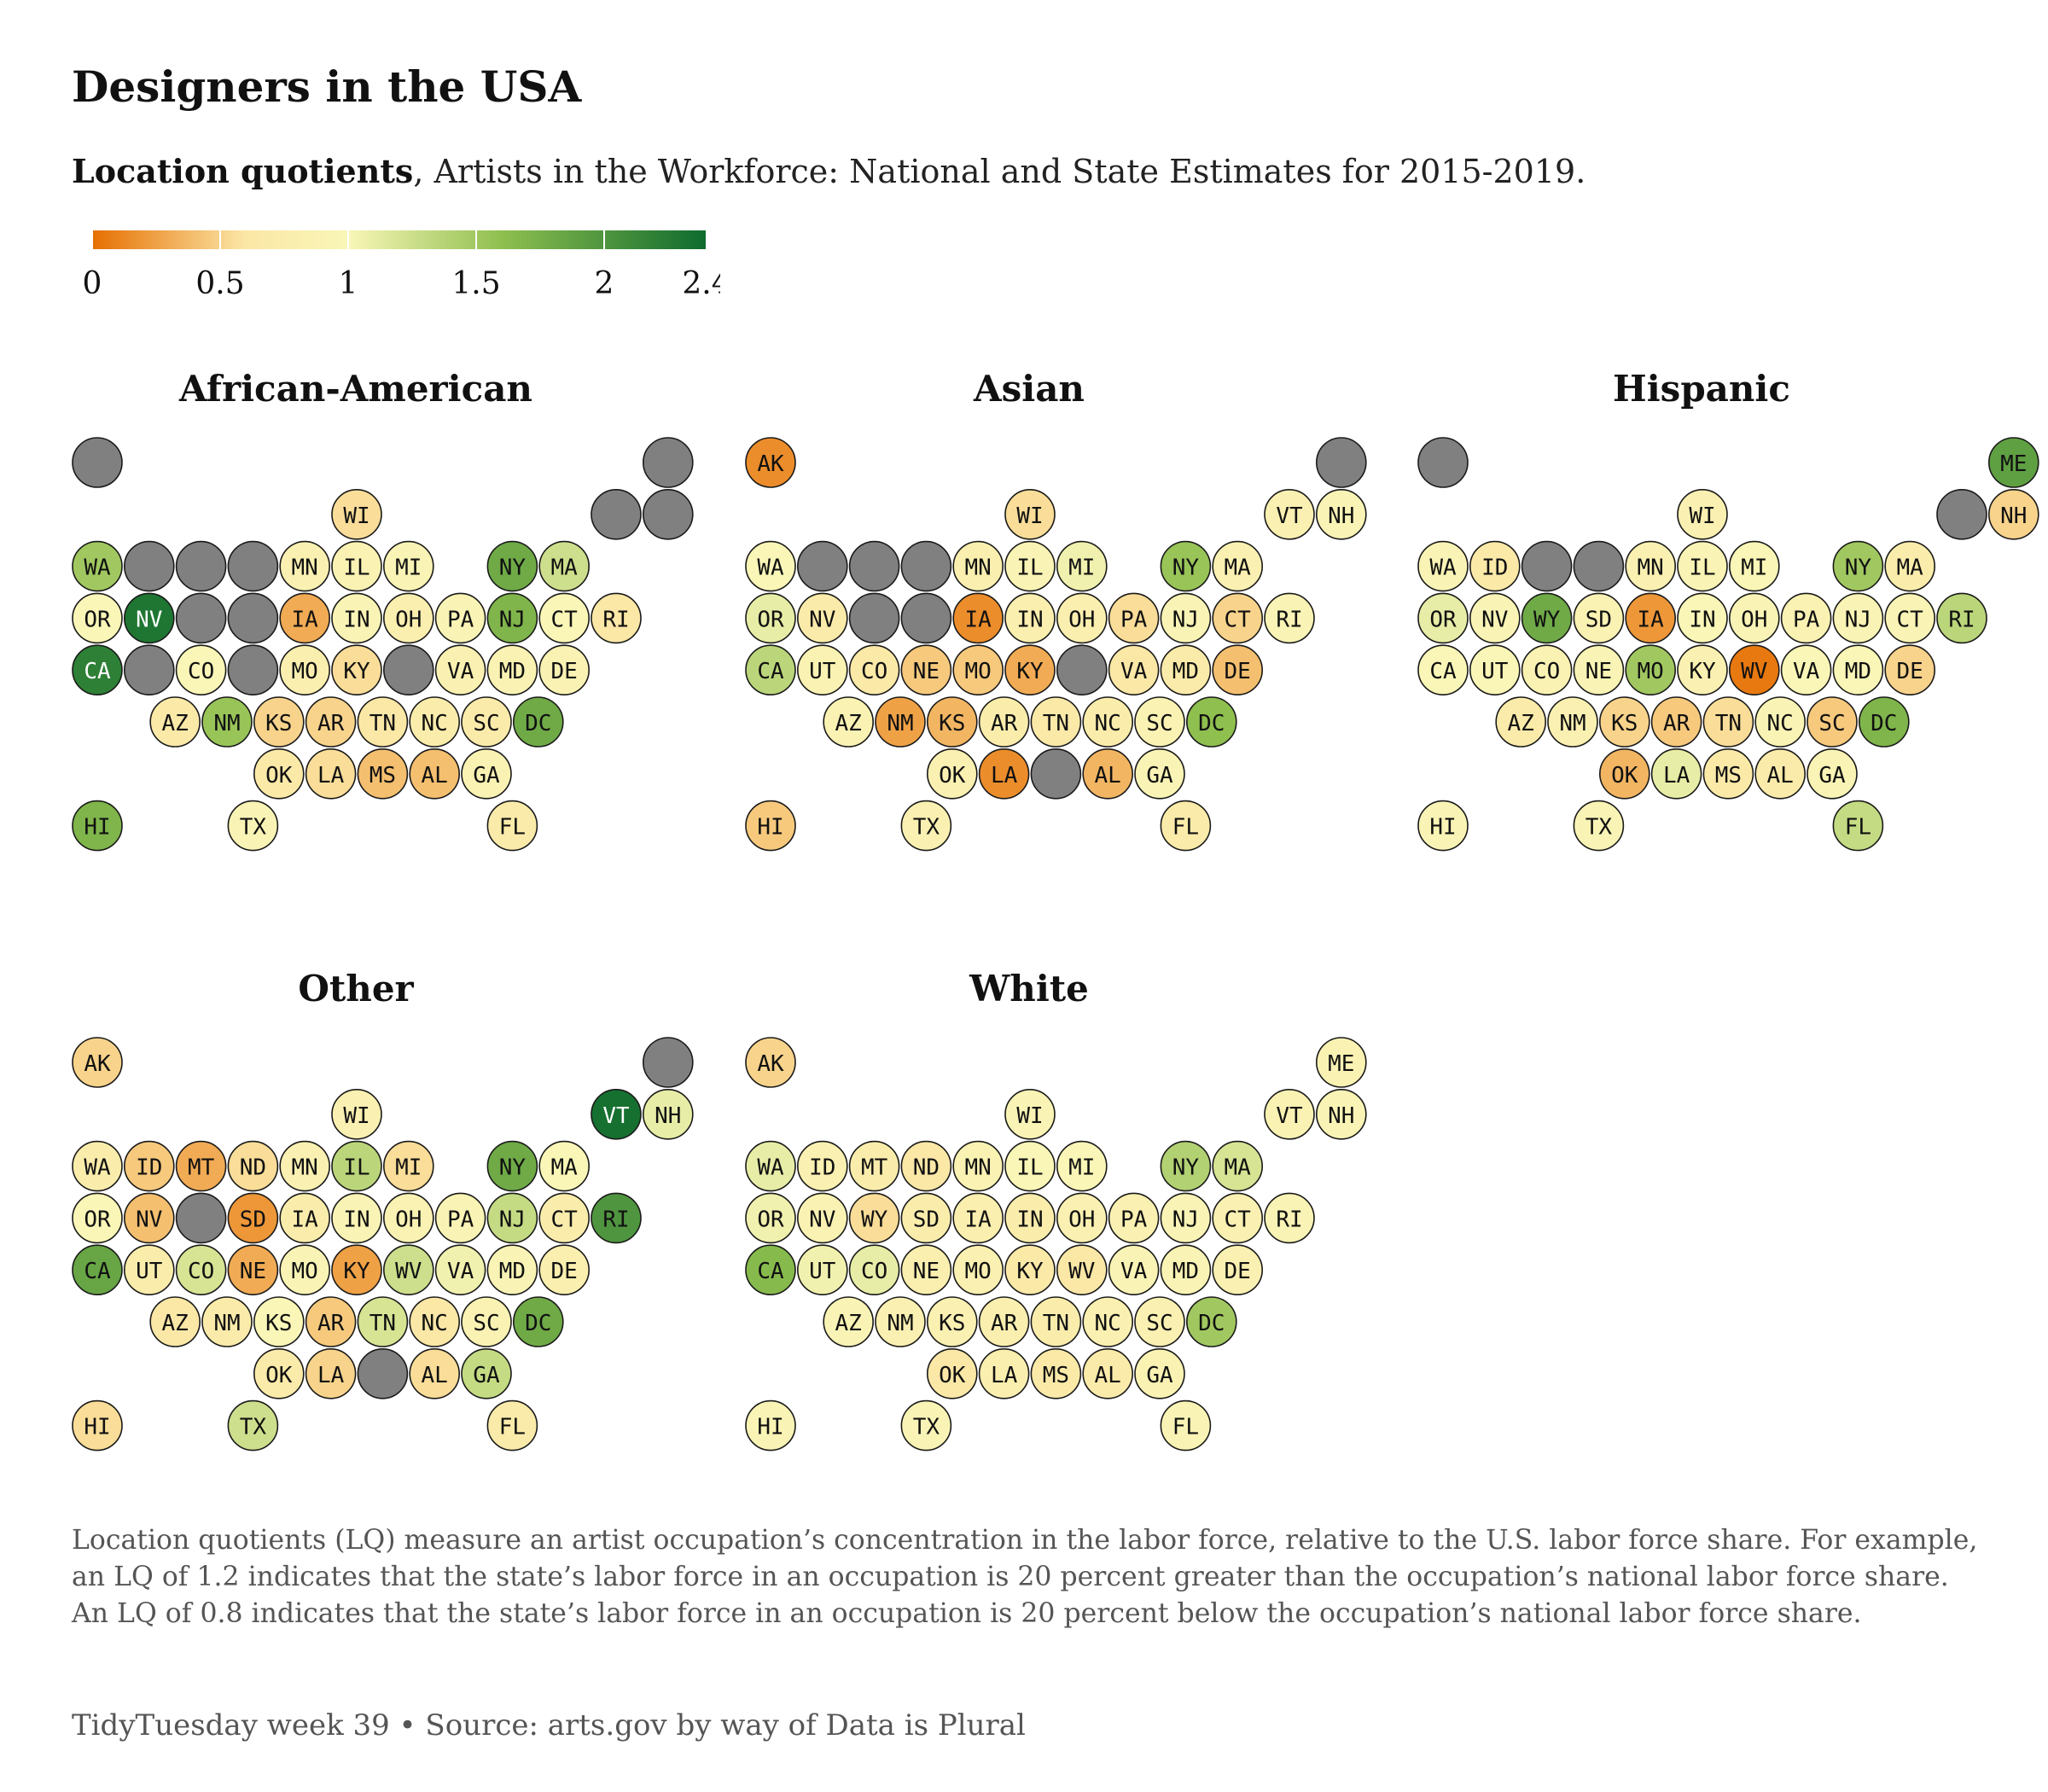 The image size is (2048, 1792). Describe the element at coordinates (1030, 670) in the screenshot. I see `state-tile-ky` at that location.